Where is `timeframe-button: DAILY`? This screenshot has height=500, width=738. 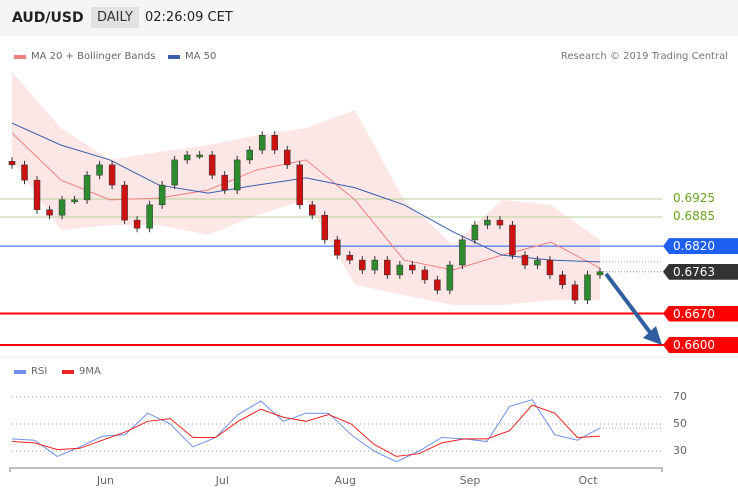 timeframe-button: DAILY is located at coordinates (115, 17).